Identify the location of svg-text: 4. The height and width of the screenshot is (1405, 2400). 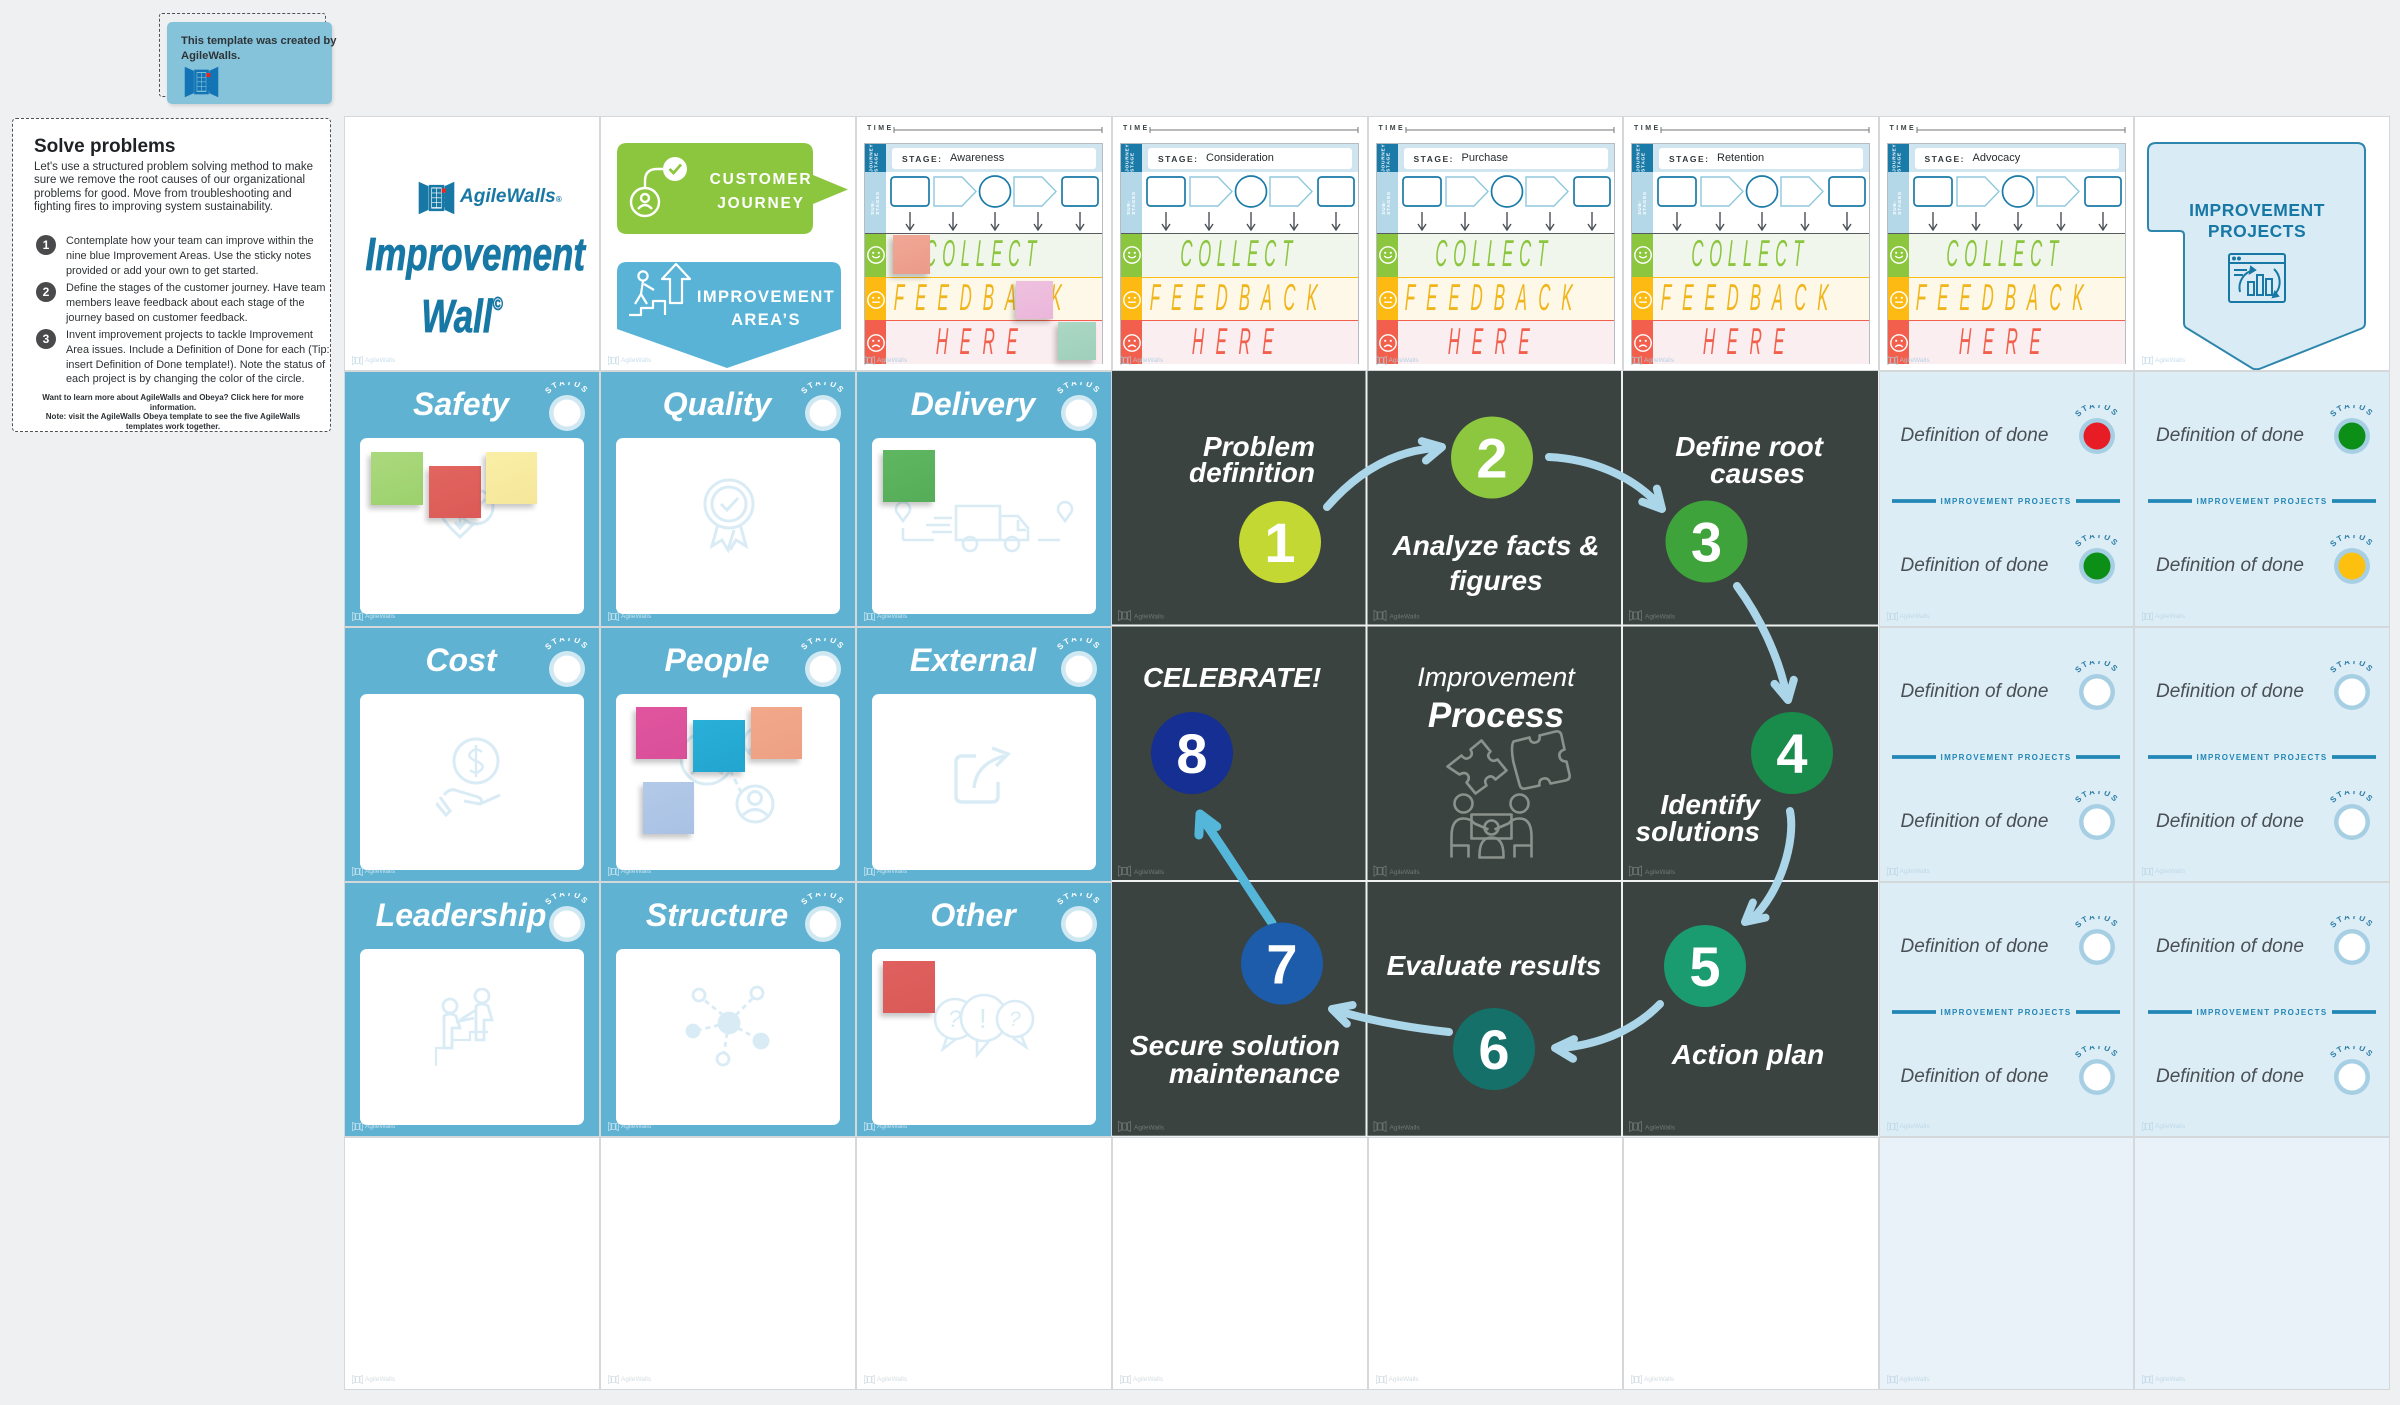
(1791, 753).